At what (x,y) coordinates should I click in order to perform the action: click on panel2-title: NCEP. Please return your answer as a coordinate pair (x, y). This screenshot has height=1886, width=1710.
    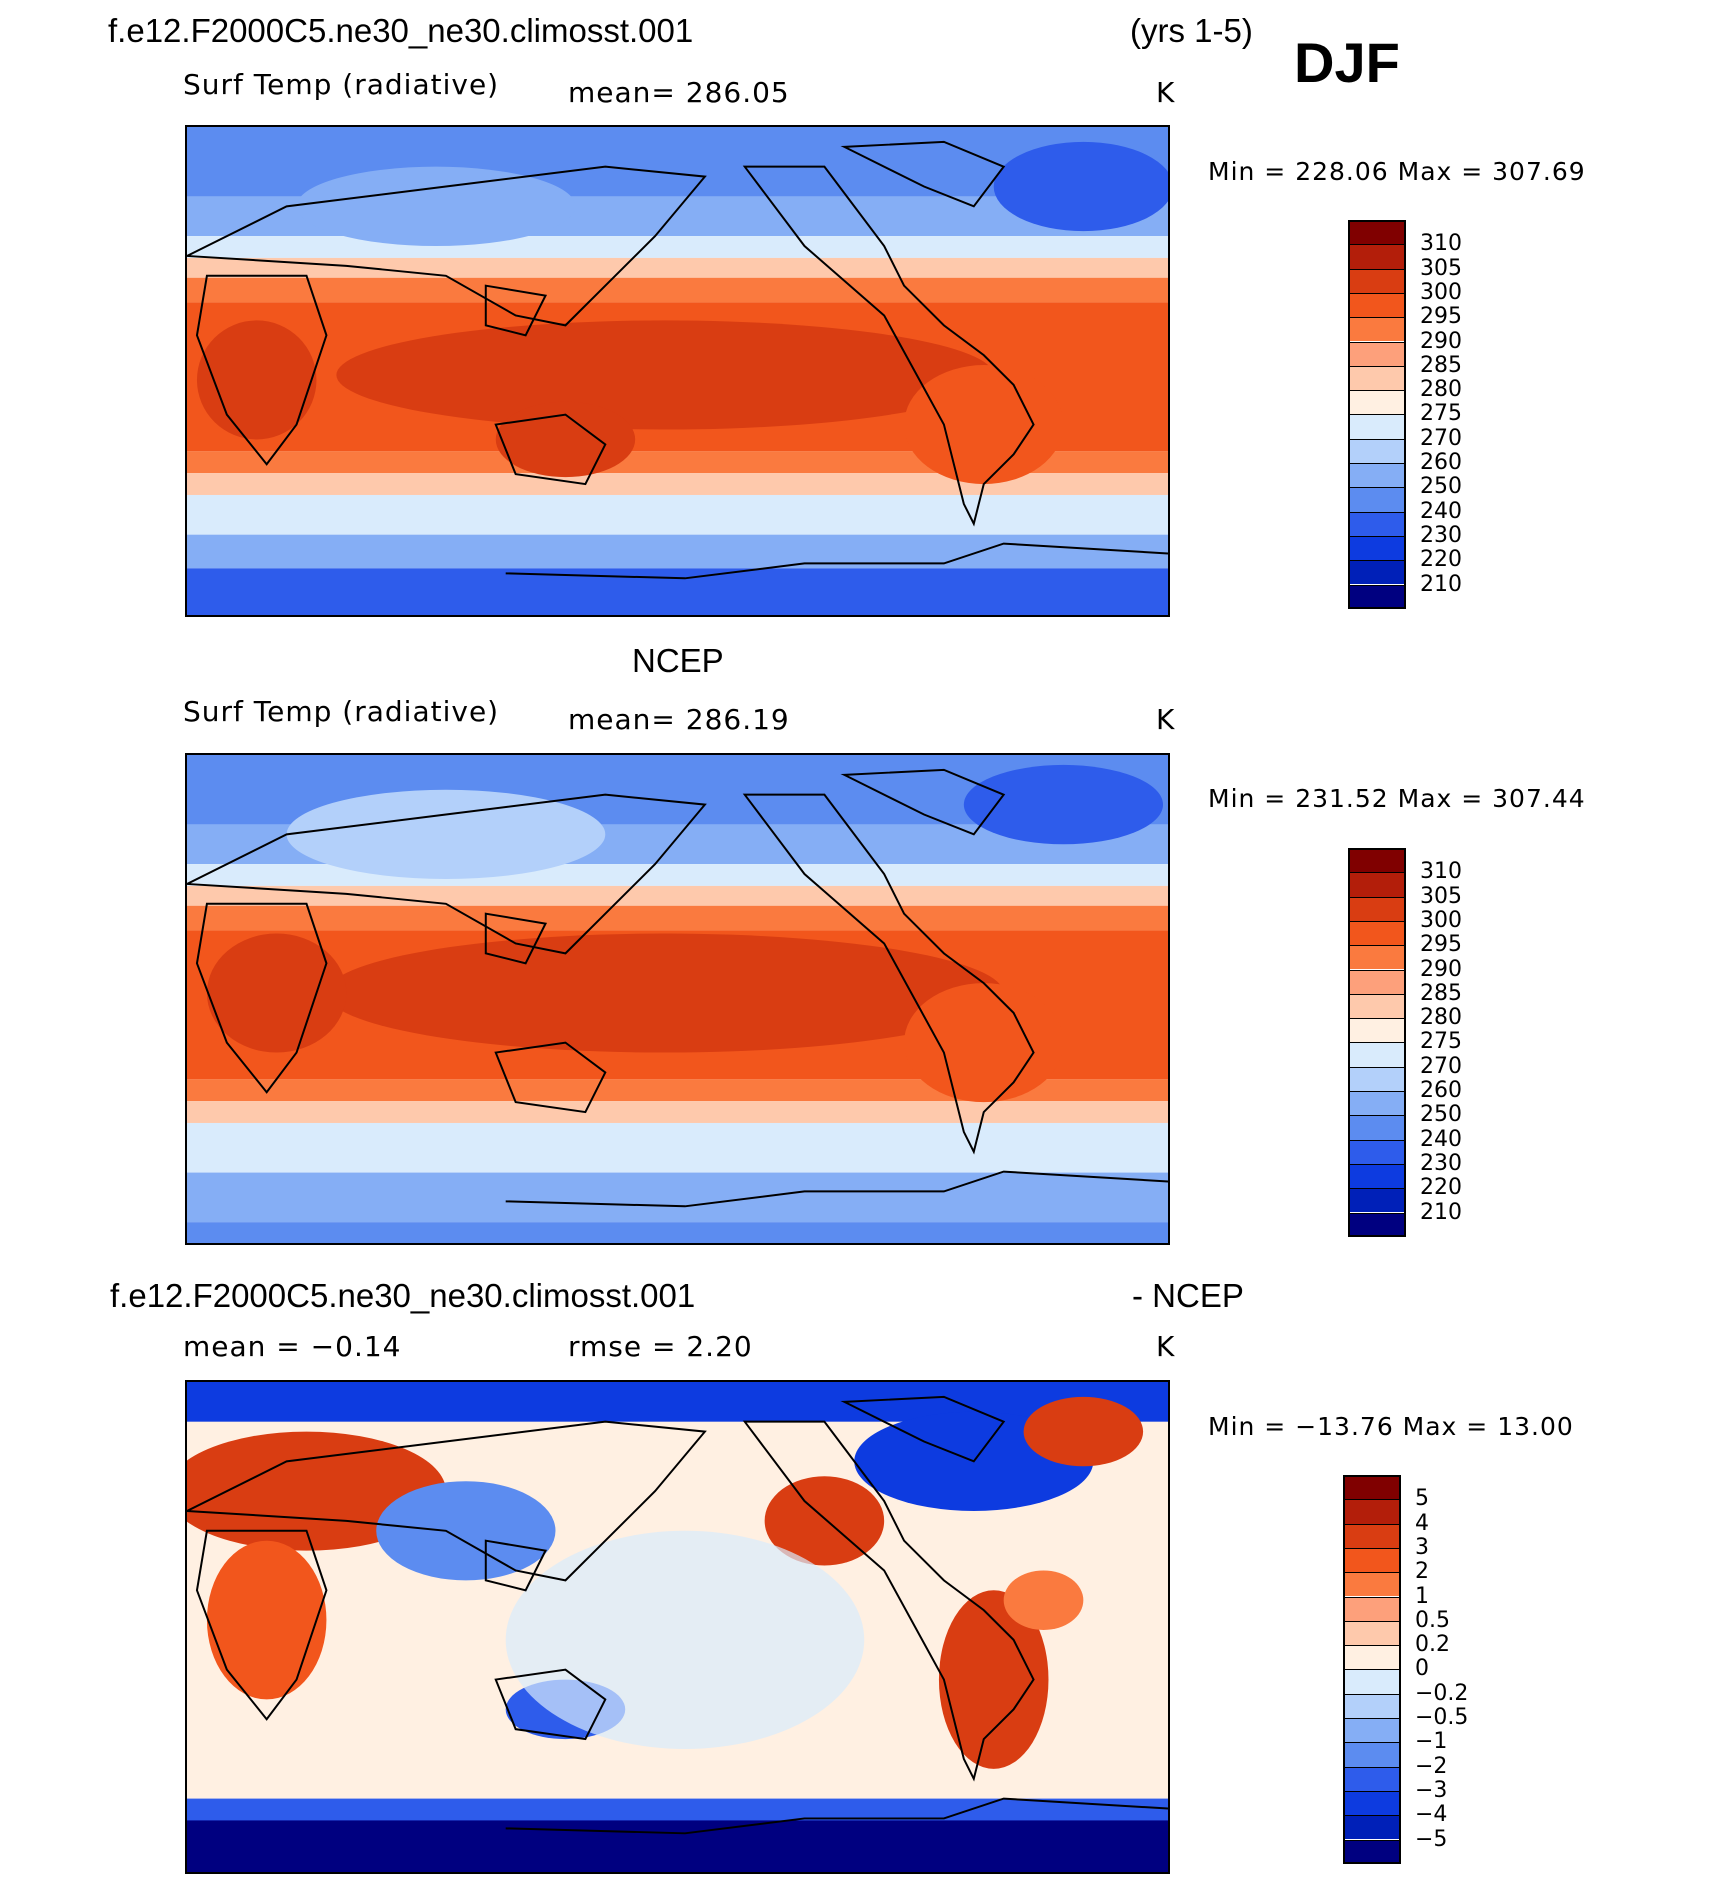
    Looking at the image, I should click on (678, 660).